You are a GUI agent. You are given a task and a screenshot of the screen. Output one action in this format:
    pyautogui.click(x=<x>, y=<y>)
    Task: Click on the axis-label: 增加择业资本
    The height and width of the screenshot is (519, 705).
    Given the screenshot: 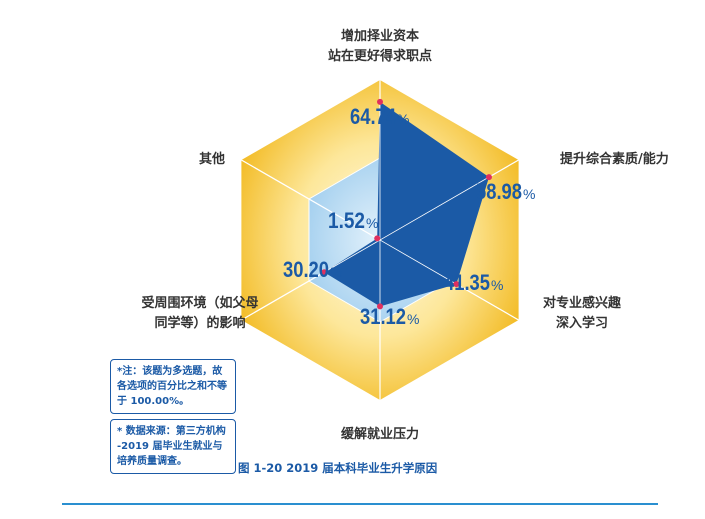 What is the action you would take?
    pyautogui.click(x=380, y=36)
    